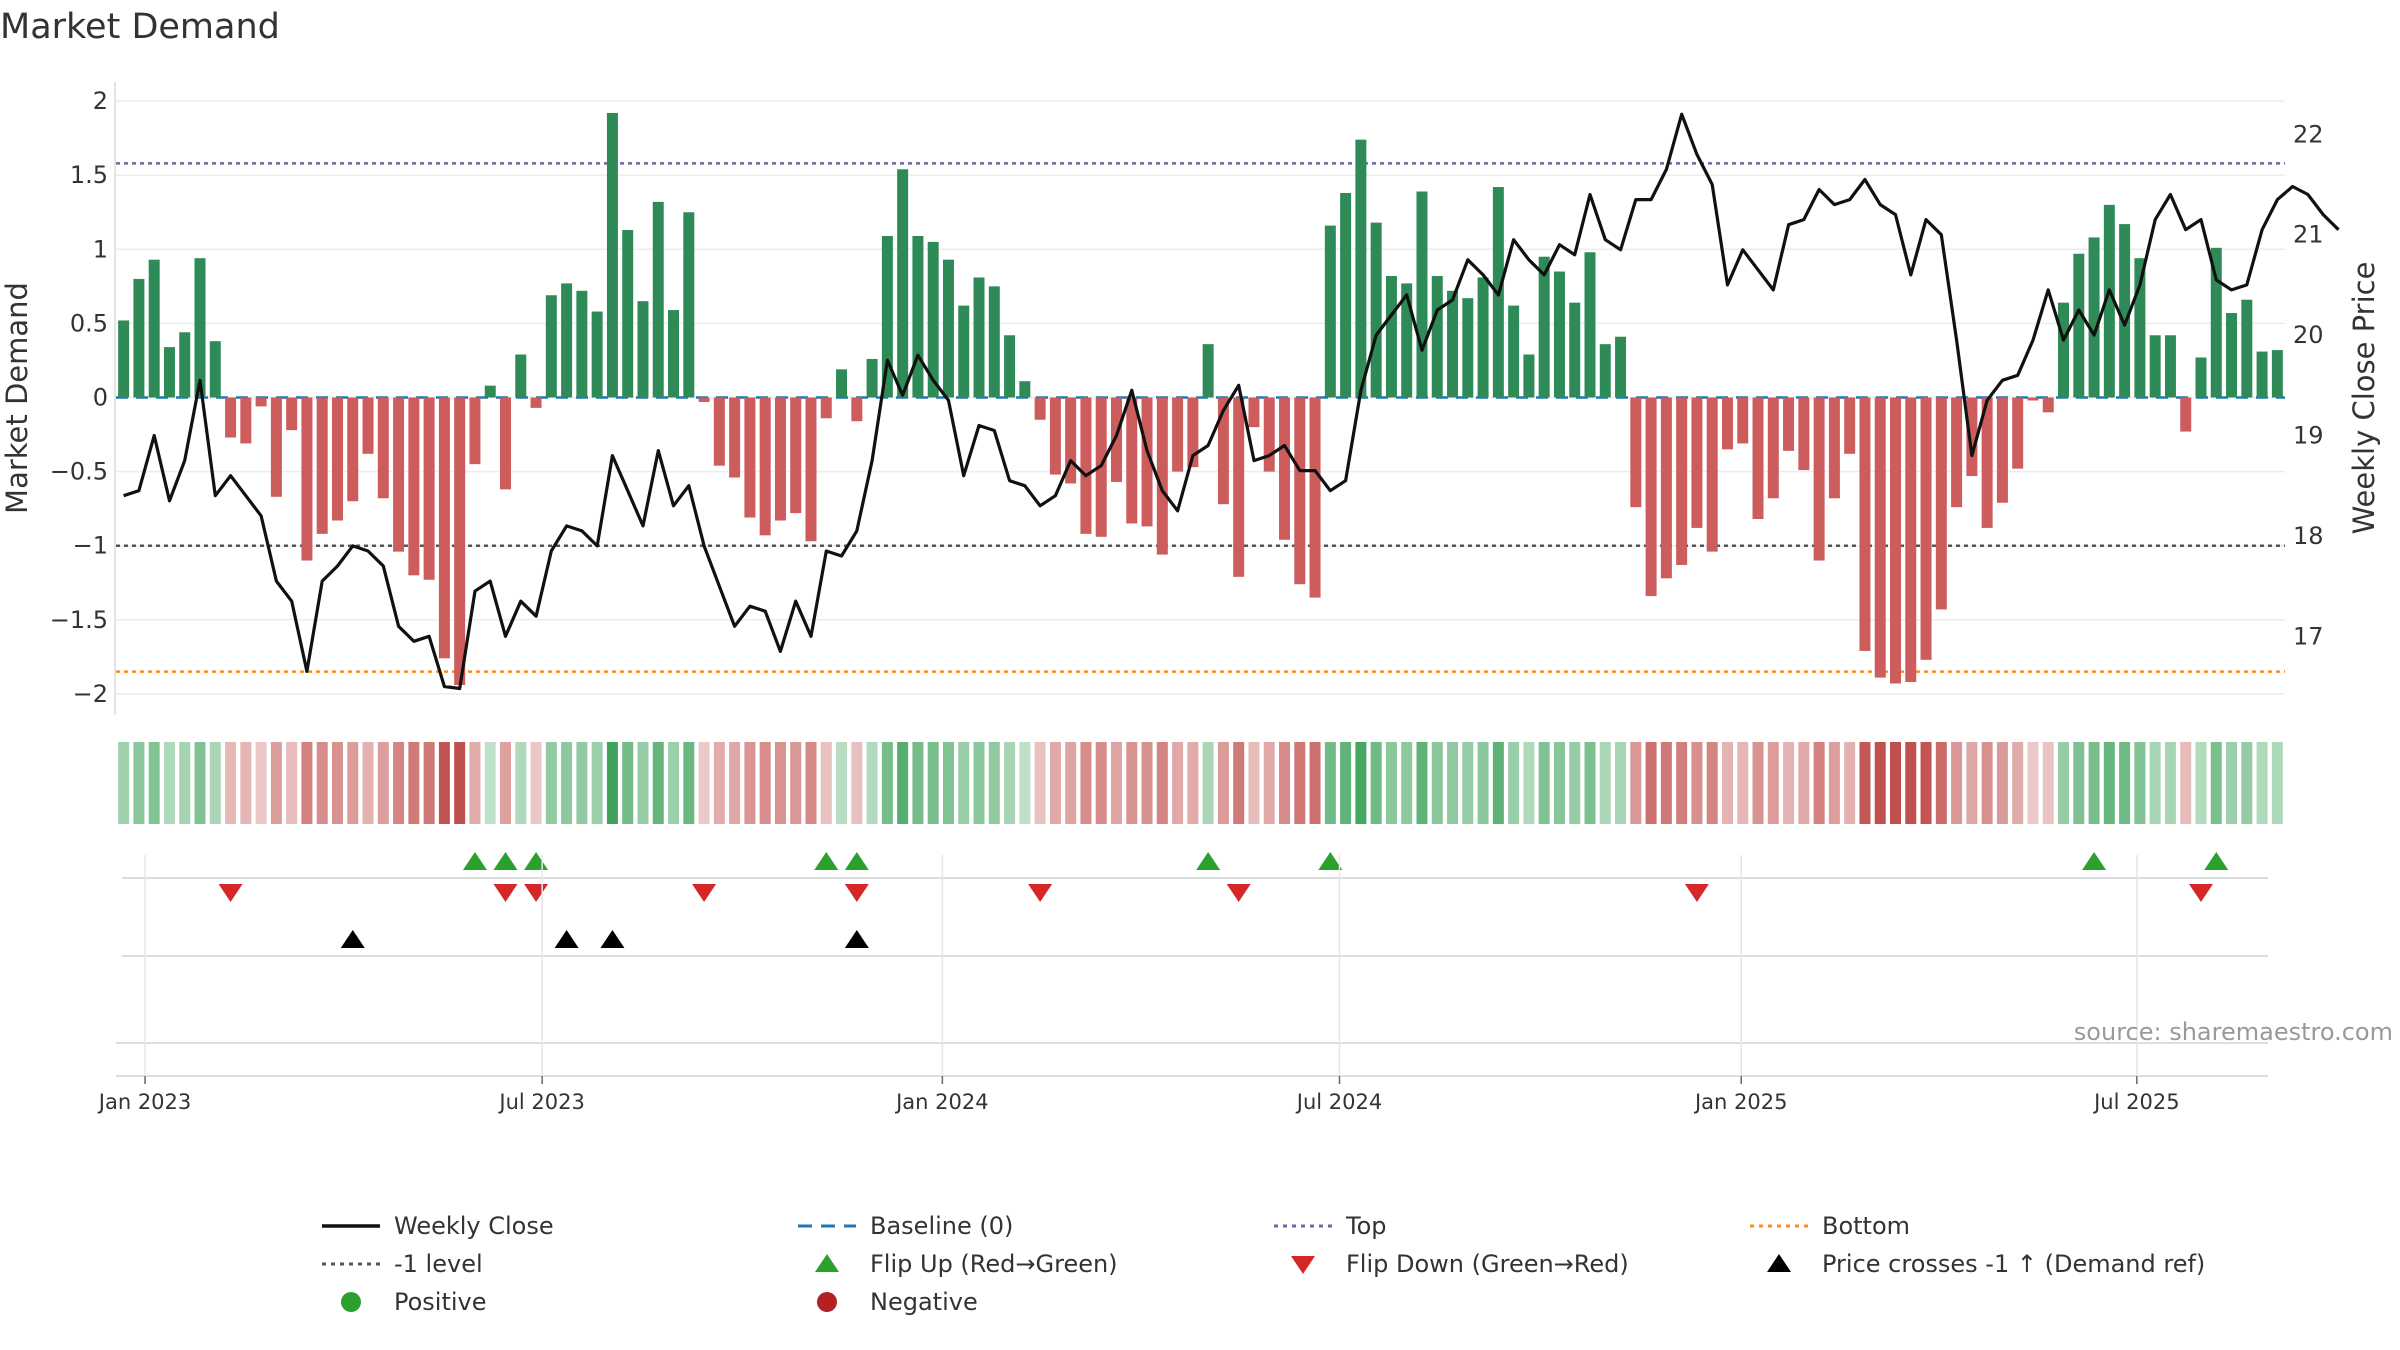 The width and height of the screenshot is (2400, 1350). What do you see at coordinates (474, 1226) in the screenshot?
I see `legend-label: Weekly Close` at bounding box center [474, 1226].